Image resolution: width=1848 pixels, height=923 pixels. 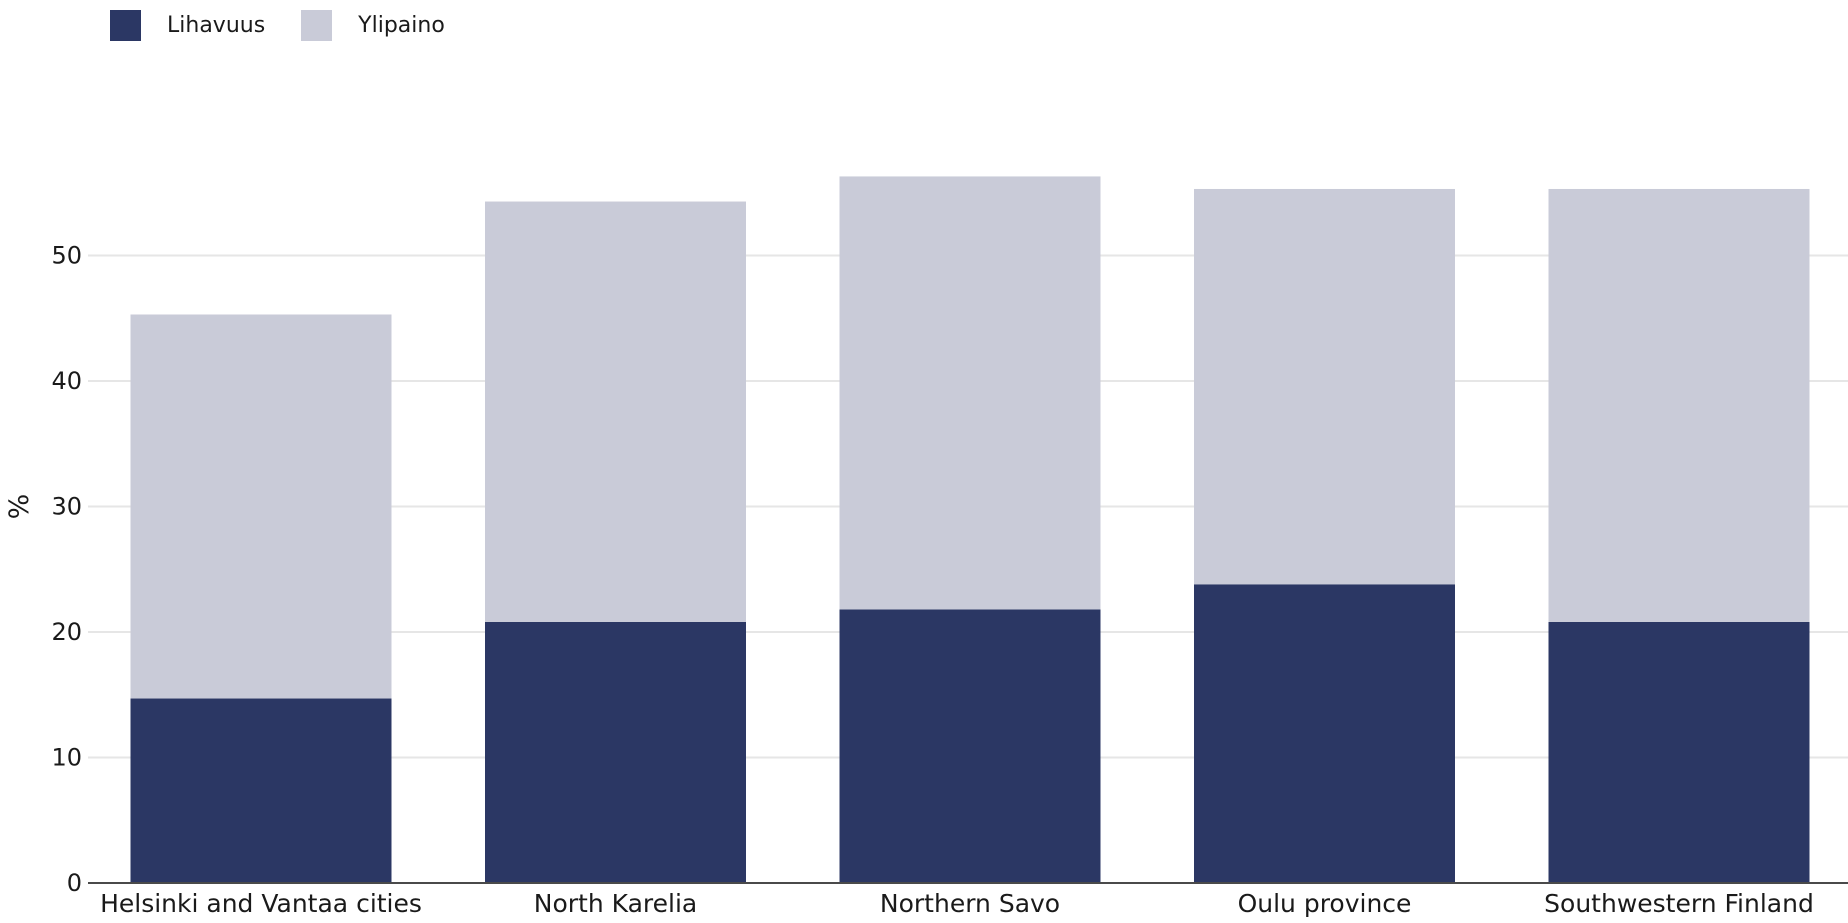 I want to click on legend-label-ylipaino: Ylipaino, so click(x=401, y=25).